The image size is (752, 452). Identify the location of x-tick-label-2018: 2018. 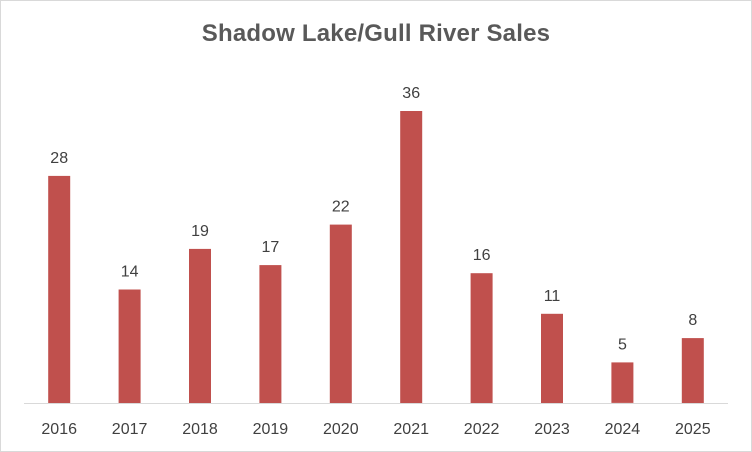
(200, 429).